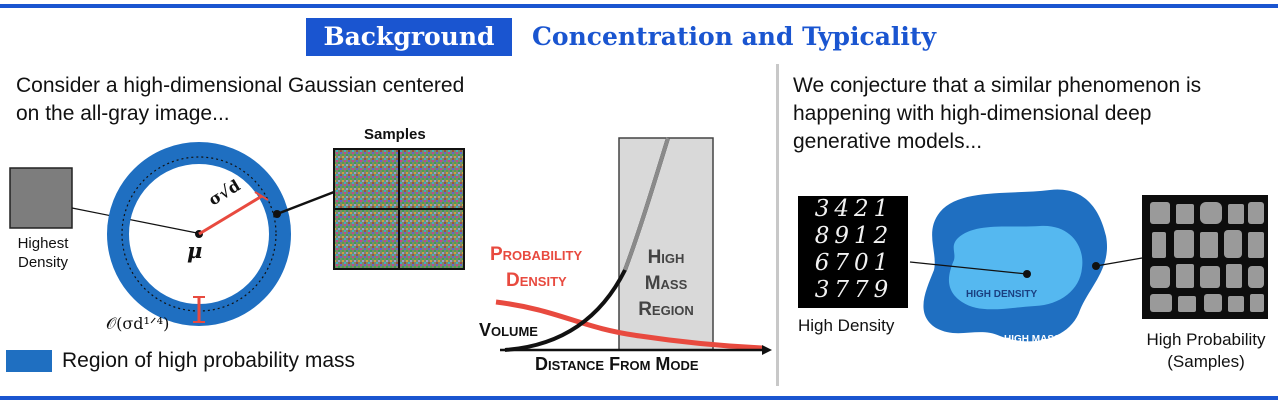  What do you see at coordinates (138, 323) in the screenshot?
I see `shell-width-label: 𝒪(σd¹ᐟ⁴)` at bounding box center [138, 323].